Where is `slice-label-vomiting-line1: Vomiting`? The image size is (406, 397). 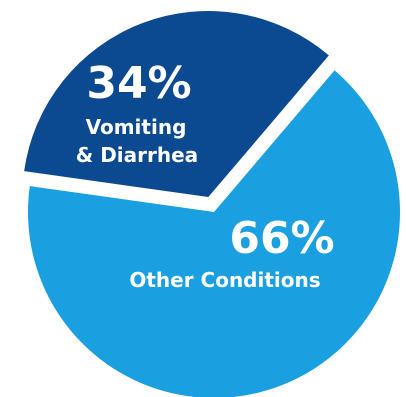
slice-label-vomiting-line1: Vomiting is located at coordinates (136, 127).